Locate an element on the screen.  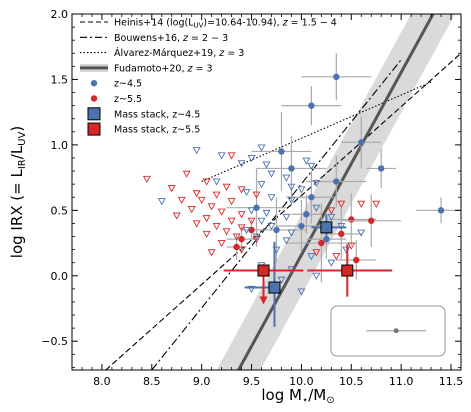
legend-entry: Álvarez-Márquez+19, z = 3 is located at coordinates (162, 53).